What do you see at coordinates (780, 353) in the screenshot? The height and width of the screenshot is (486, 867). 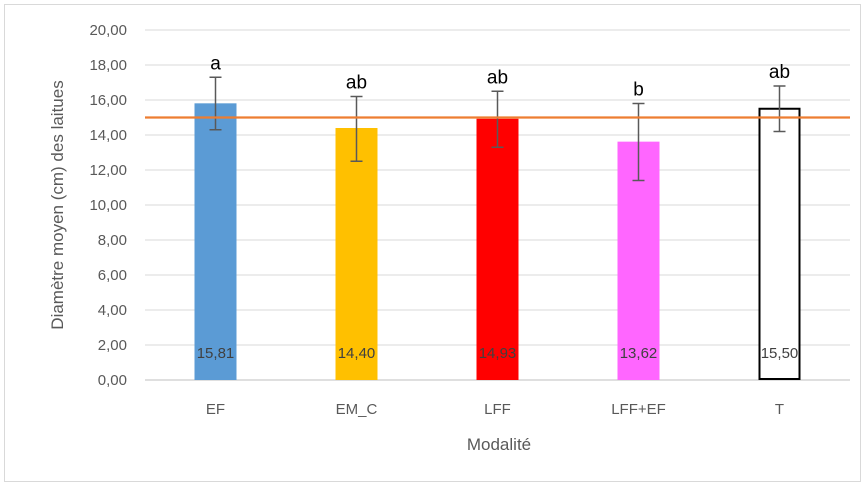 I see `data-label: 15,50` at bounding box center [780, 353].